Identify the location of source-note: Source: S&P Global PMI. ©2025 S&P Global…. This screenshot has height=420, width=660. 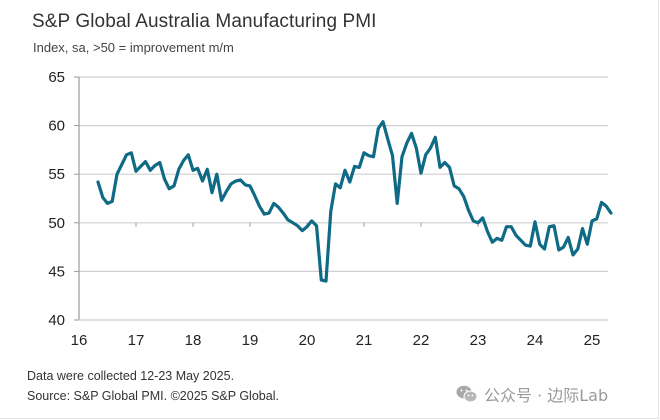
(153, 396).